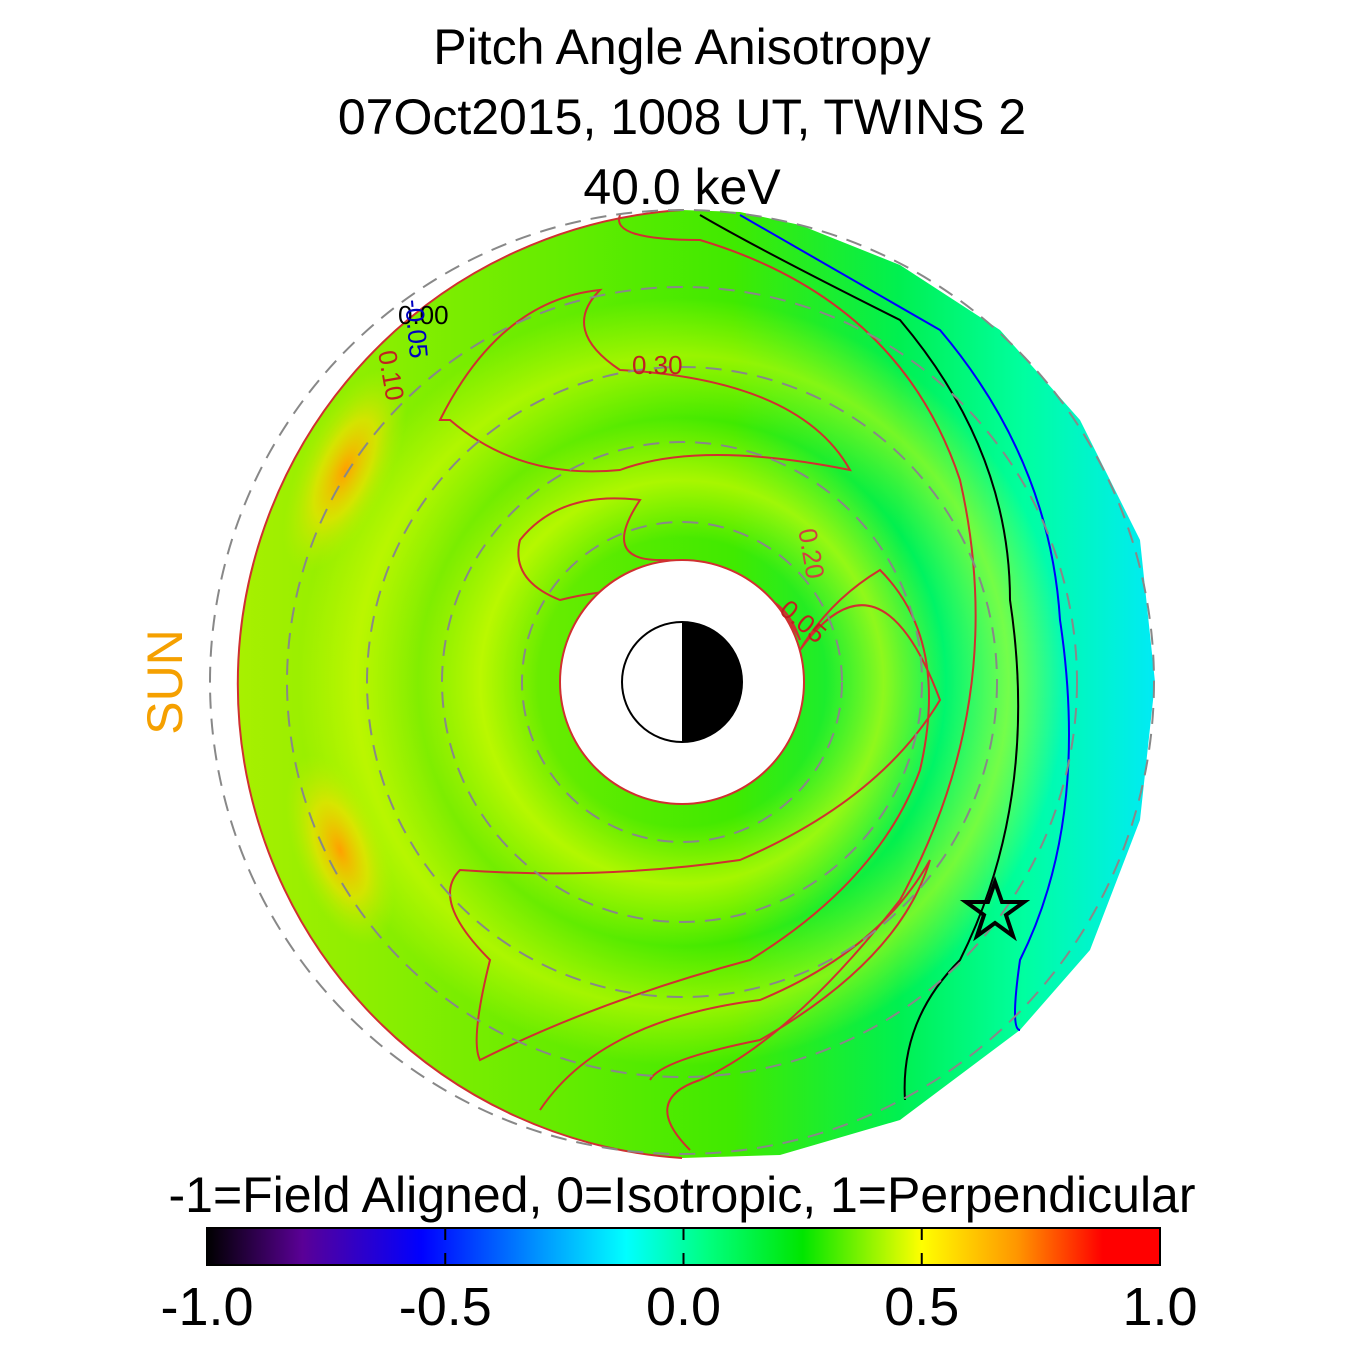 This screenshot has width=1365, height=1365. I want to click on contour-label: 0.30, so click(657, 365).